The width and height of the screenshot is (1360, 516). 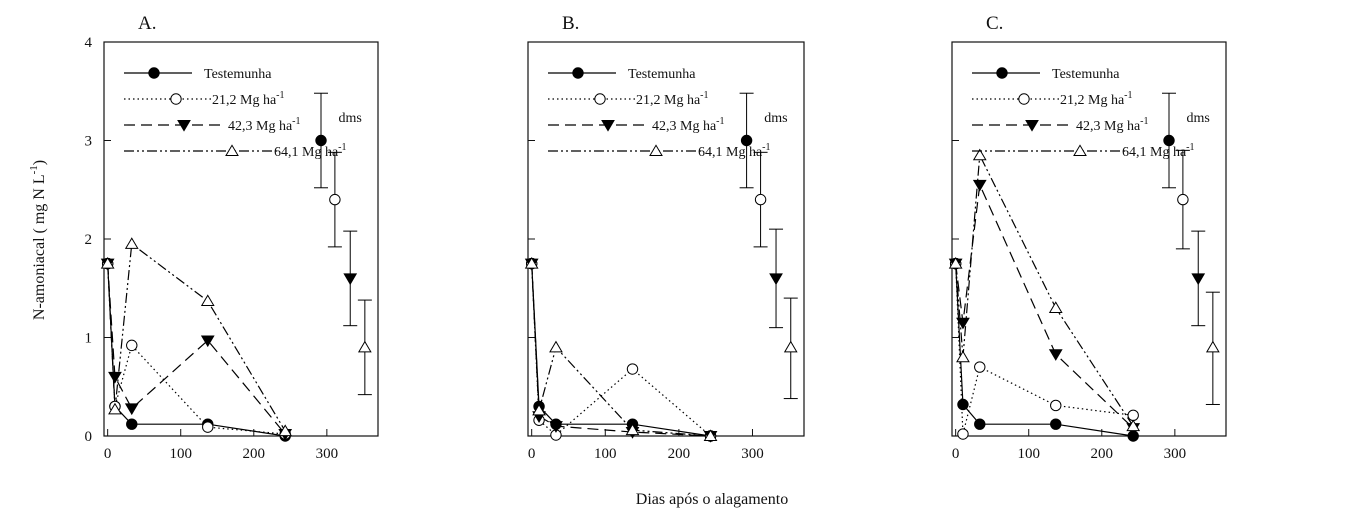 I want to click on y-tick-label: 0, so click(x=89, y=437).